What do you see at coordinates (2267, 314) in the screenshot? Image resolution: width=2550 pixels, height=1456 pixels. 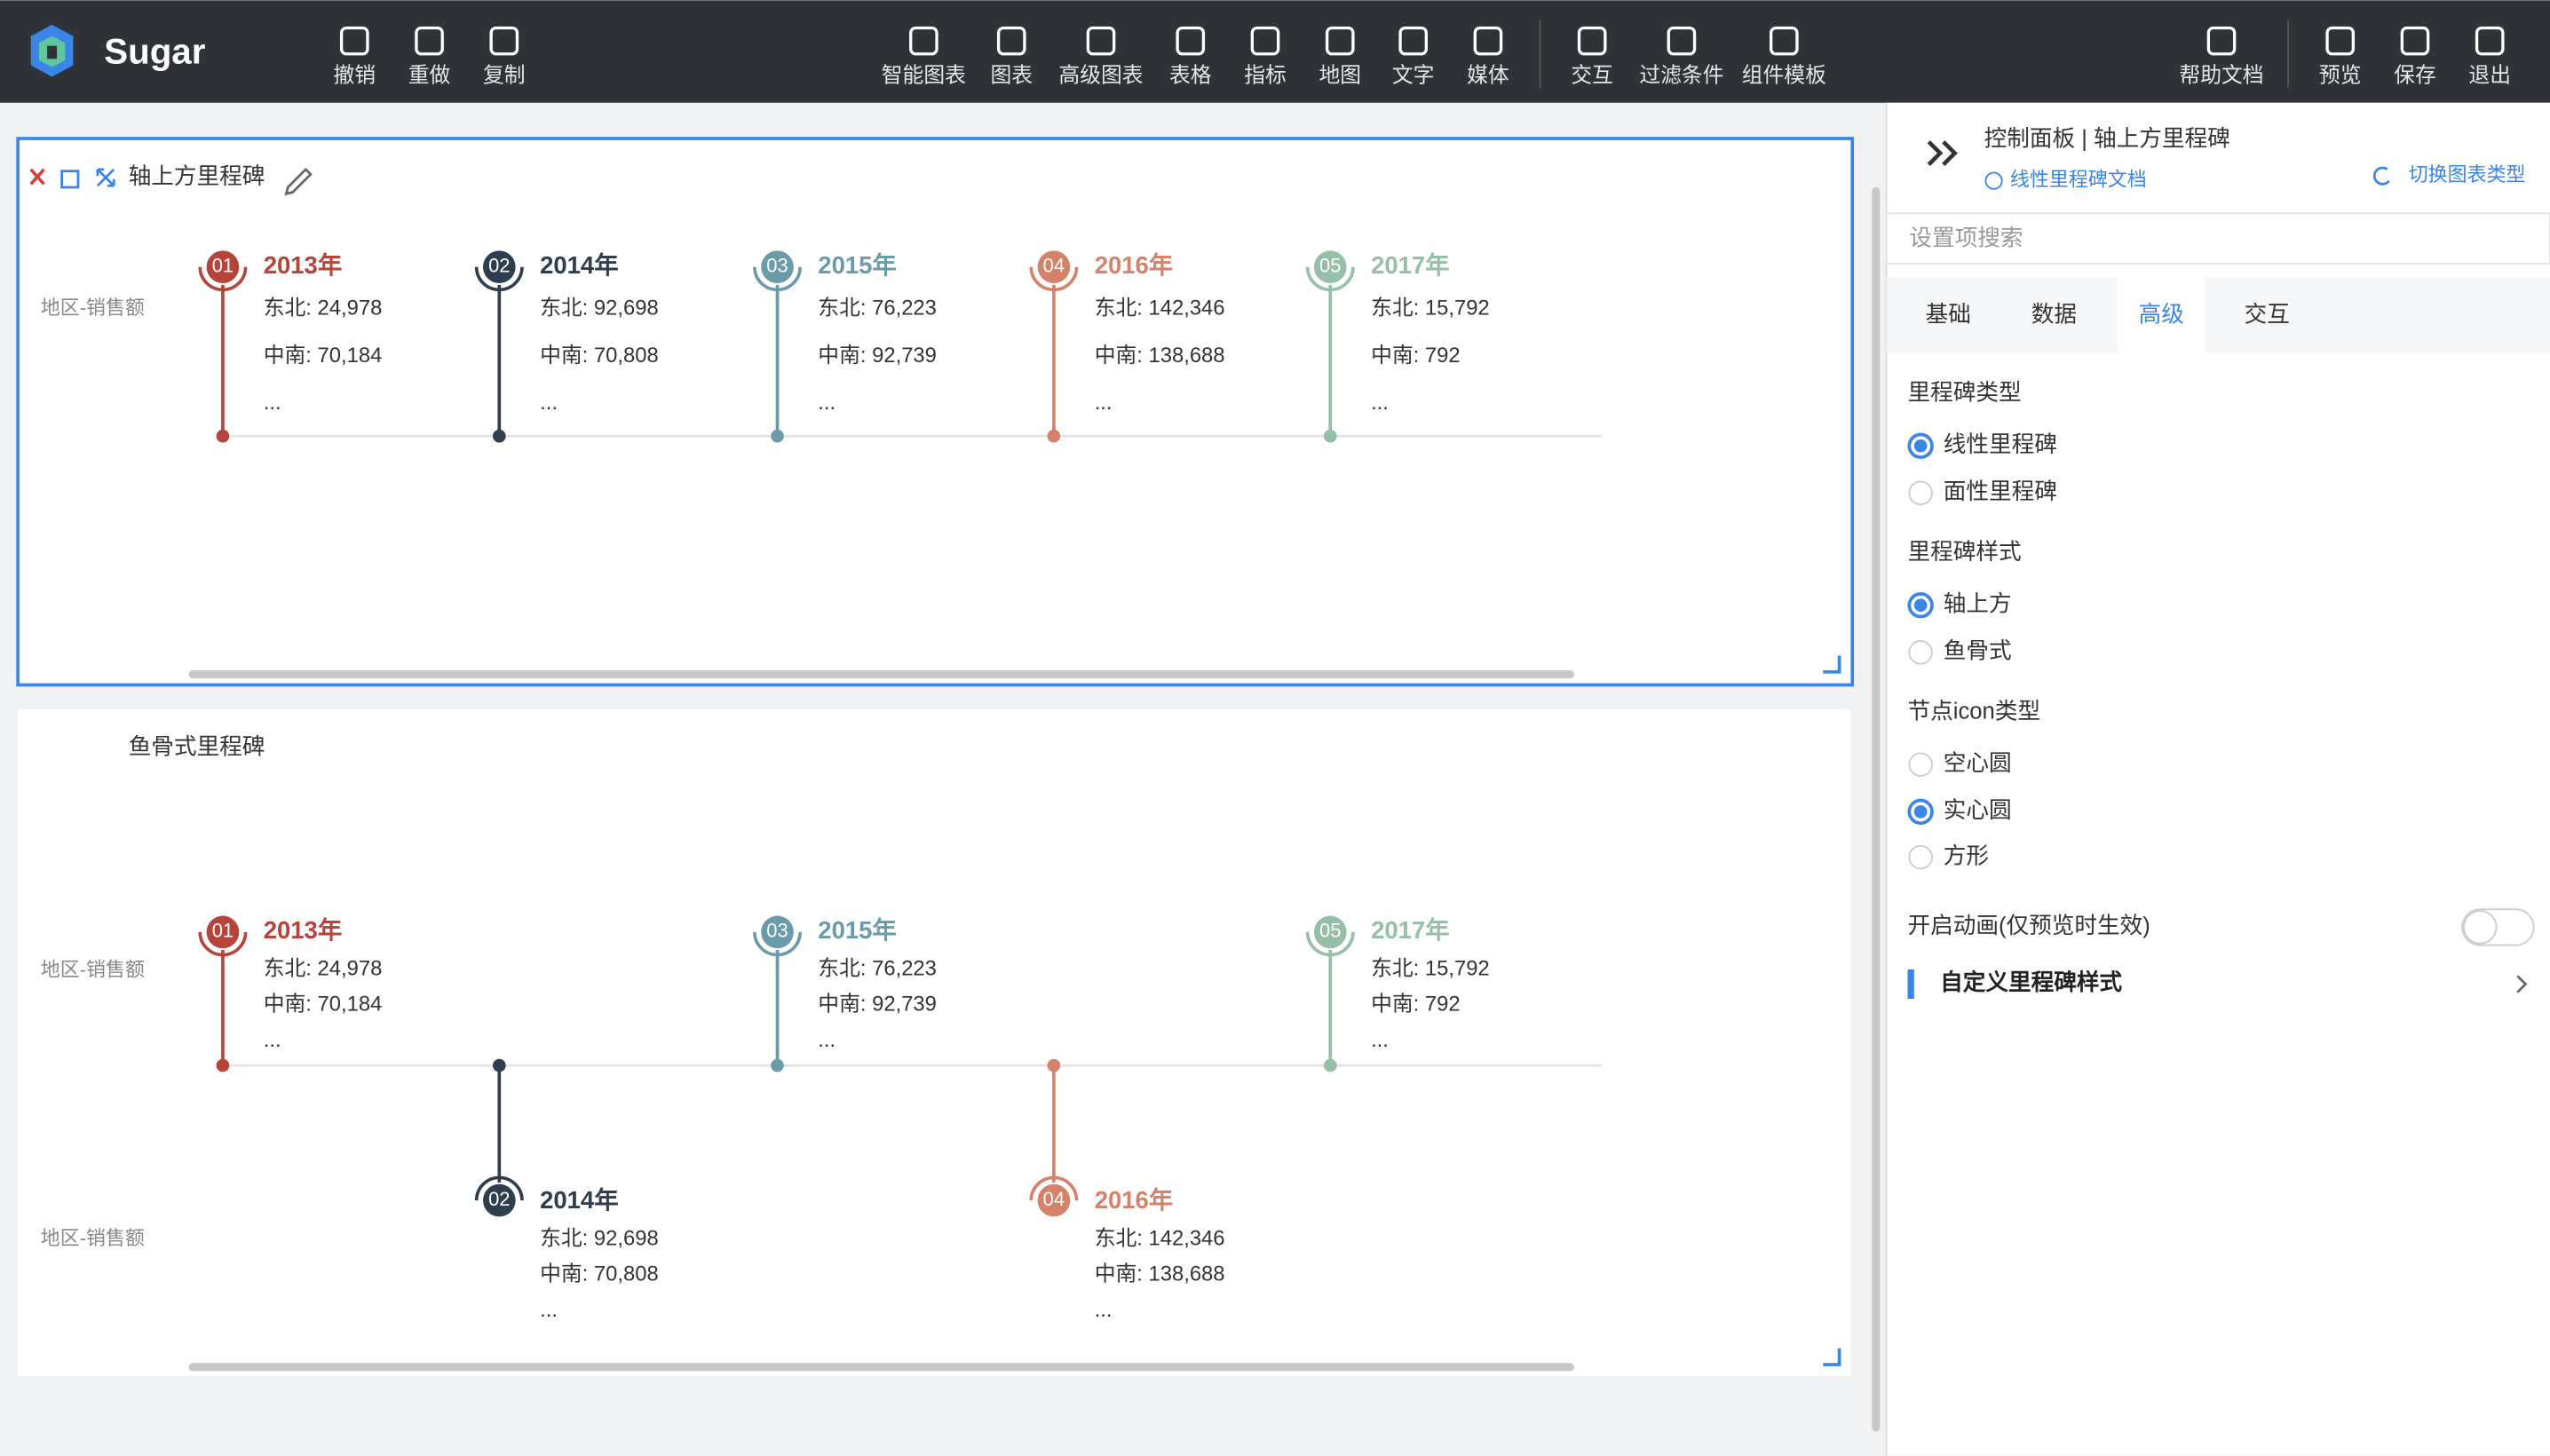 I see `tab: 交互` at bounding box center [2267, 314].